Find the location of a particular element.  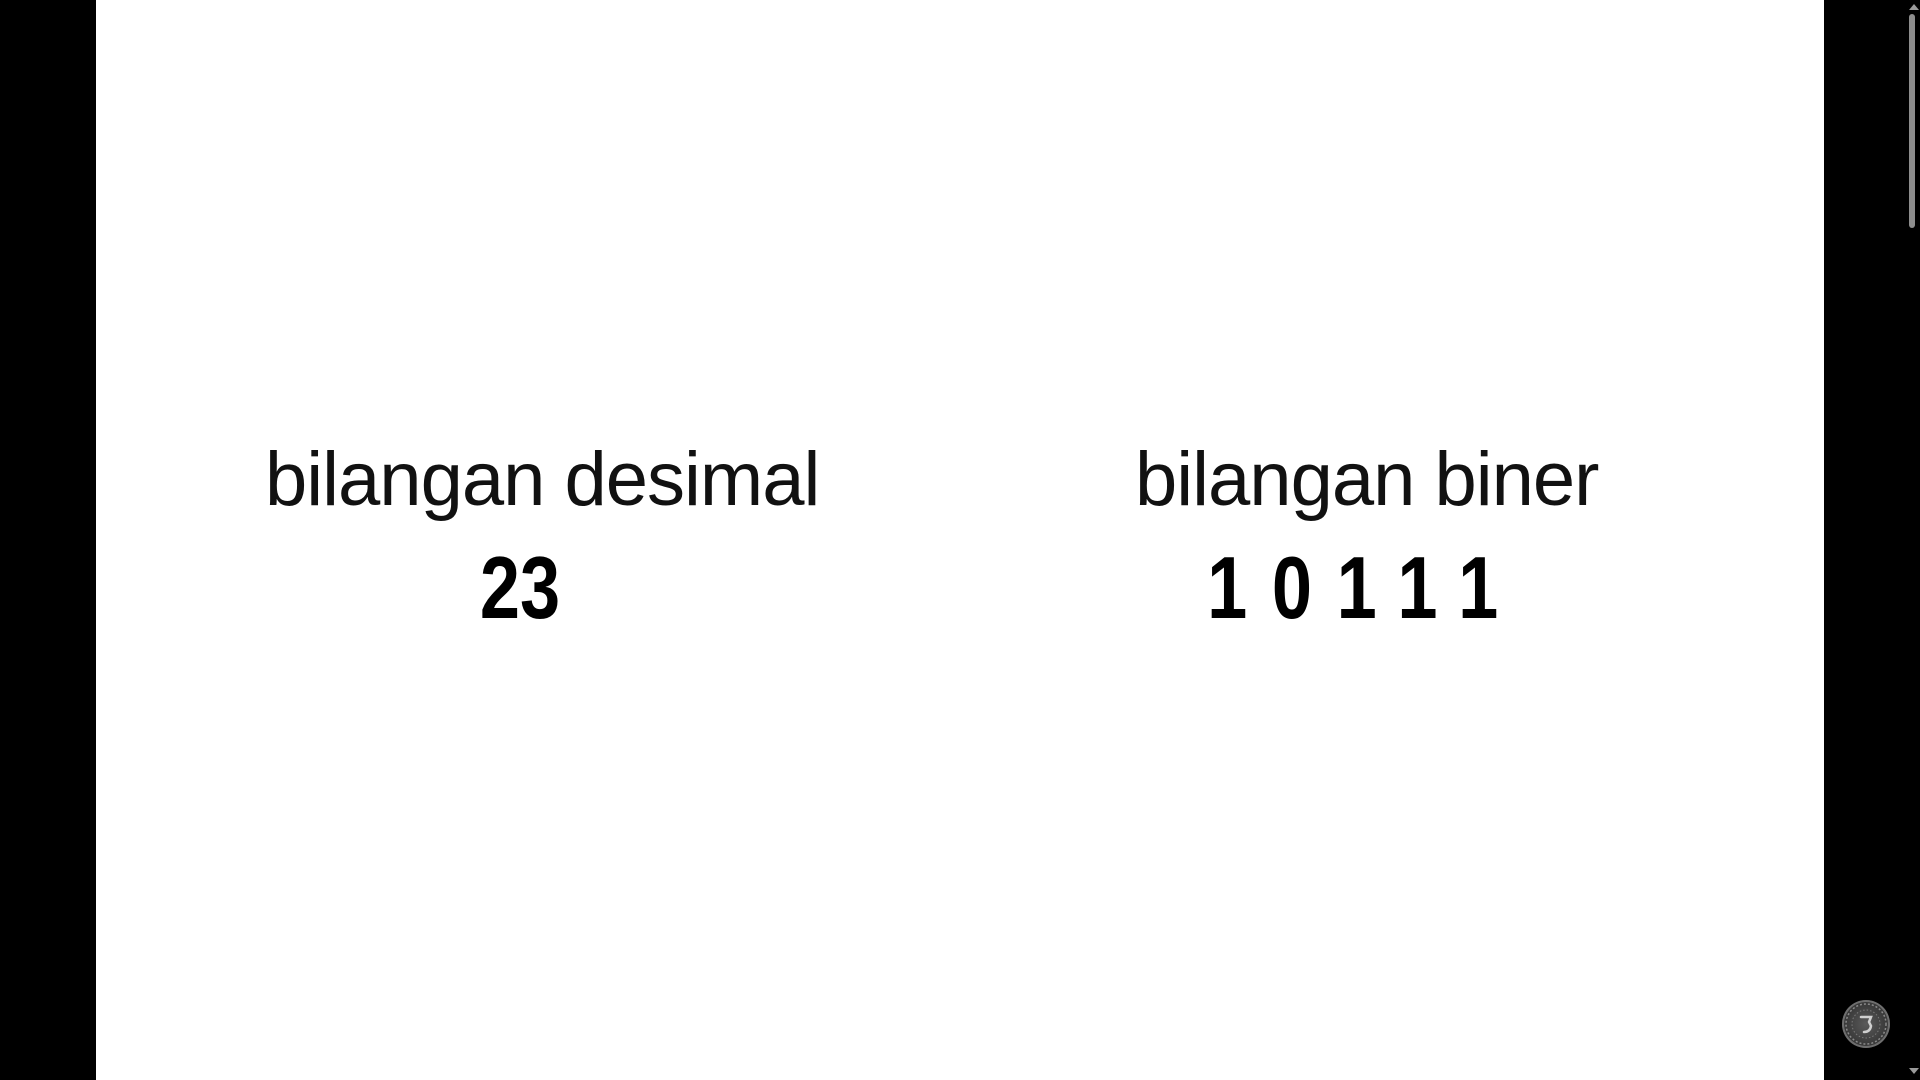

binary-column: bilangan biner 10111 is located at coordinates (1367, 537).